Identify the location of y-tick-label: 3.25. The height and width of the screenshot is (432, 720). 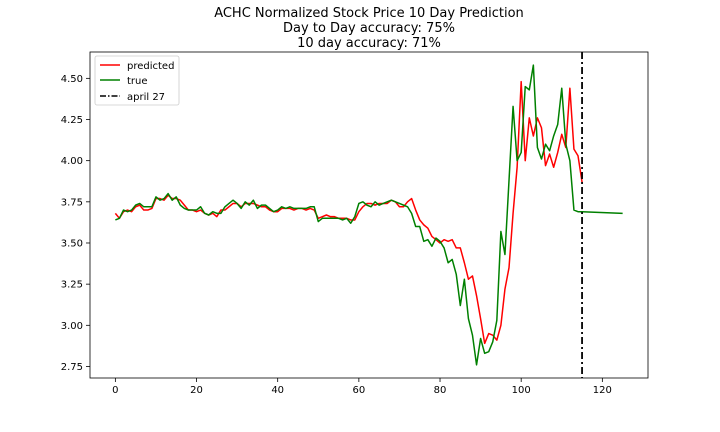
(72, 285).